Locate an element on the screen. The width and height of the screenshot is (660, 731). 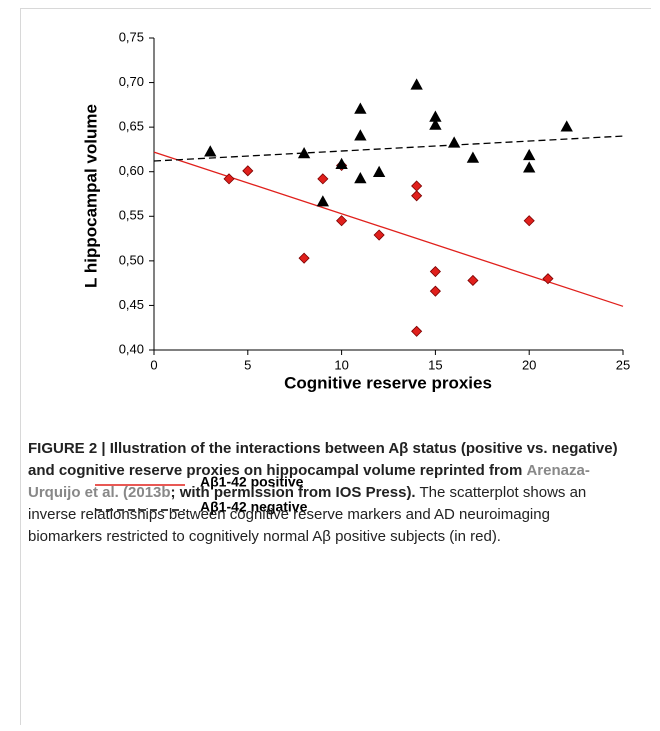
caption-bold-tail: ; with permission from IOS Press). is located at coordinates (293, 492).